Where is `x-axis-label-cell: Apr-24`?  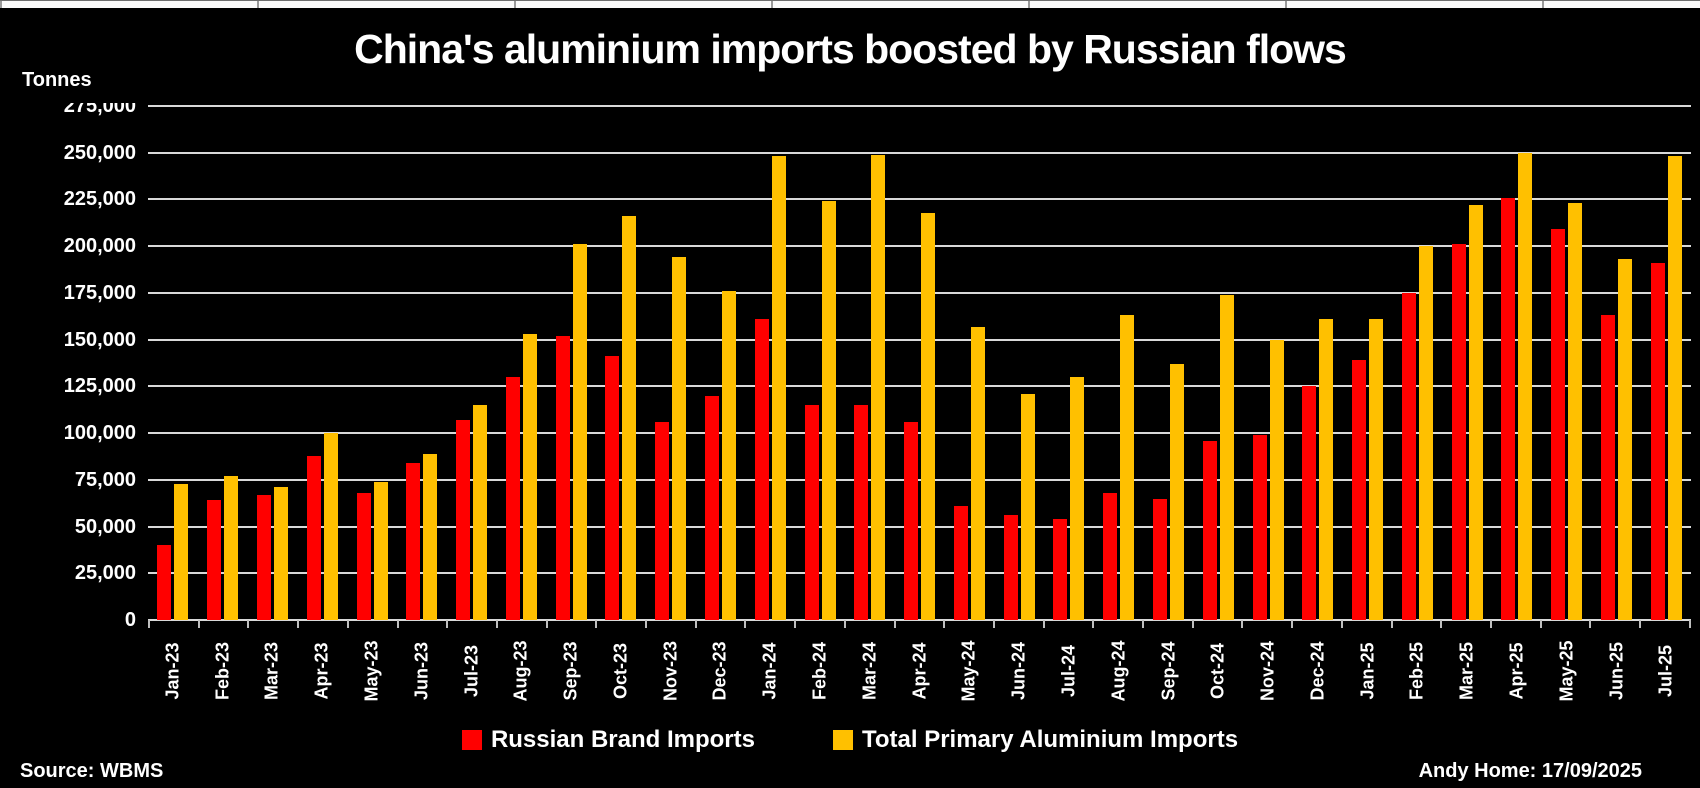
x-axis-label-cell: Apr-24 is located at coordinates (920, 671).